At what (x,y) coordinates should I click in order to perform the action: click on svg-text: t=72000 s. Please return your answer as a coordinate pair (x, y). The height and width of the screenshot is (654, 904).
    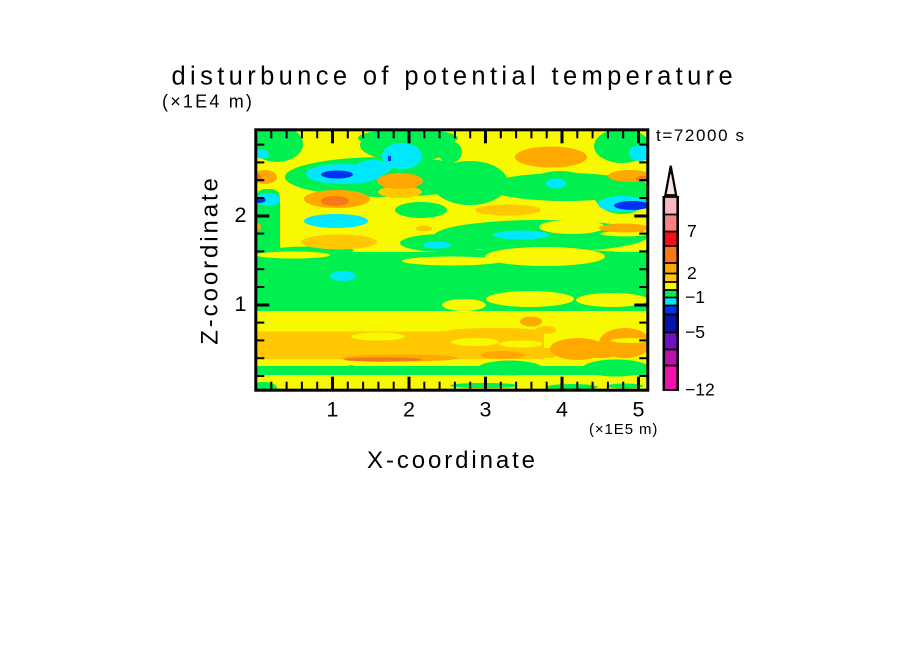
    Looking at the image, I should click on (701, 135).